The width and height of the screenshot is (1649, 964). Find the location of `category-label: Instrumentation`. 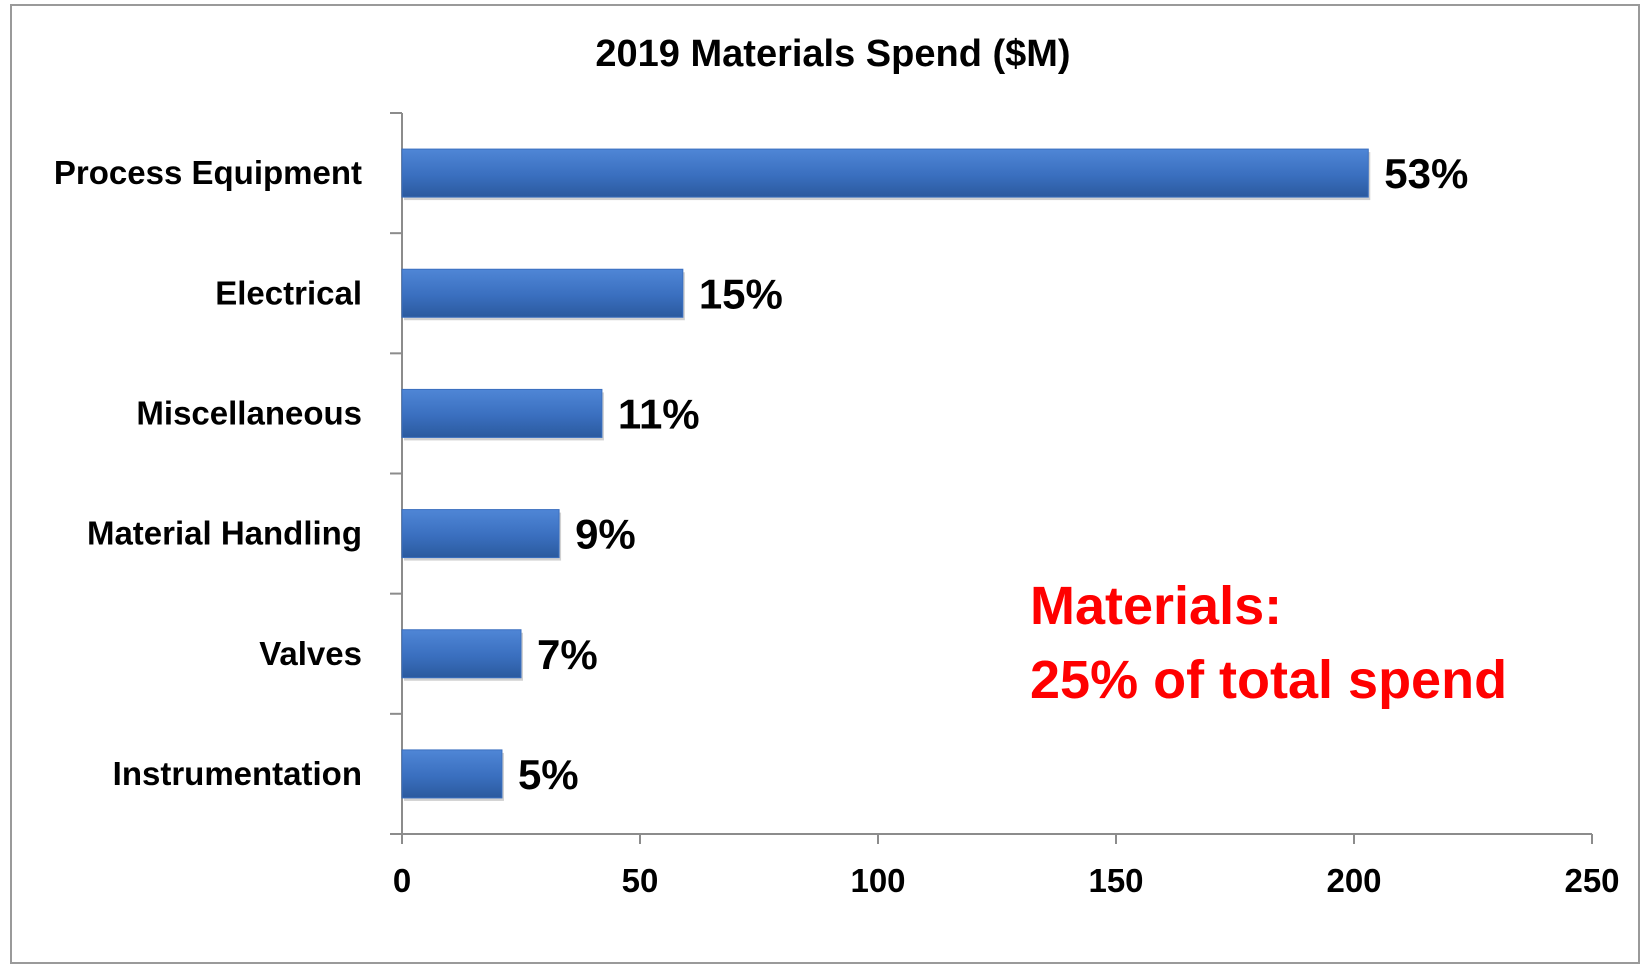

category-label: Instrumentation is located at coordinates (237, 773).